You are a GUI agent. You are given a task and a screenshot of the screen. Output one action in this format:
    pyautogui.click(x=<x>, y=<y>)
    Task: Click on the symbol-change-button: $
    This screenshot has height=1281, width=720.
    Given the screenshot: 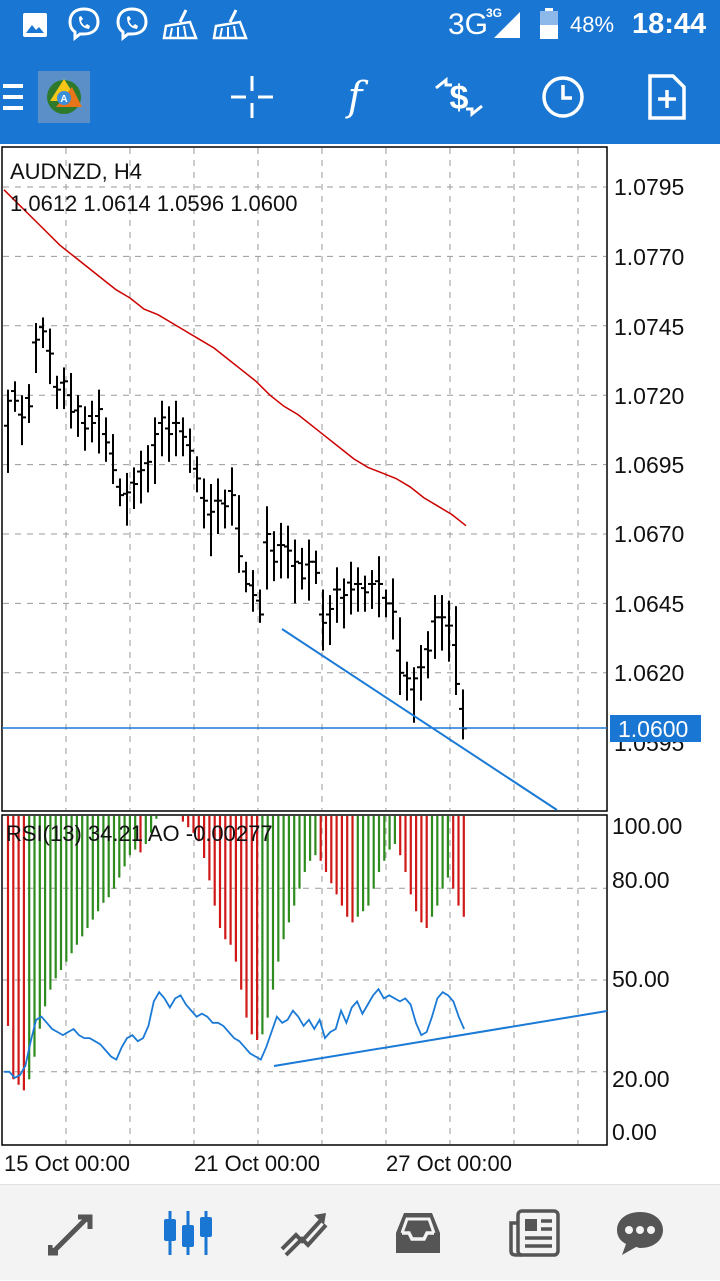 What is the action you would take?
    pyautogui.click(x=459, y=97)
    